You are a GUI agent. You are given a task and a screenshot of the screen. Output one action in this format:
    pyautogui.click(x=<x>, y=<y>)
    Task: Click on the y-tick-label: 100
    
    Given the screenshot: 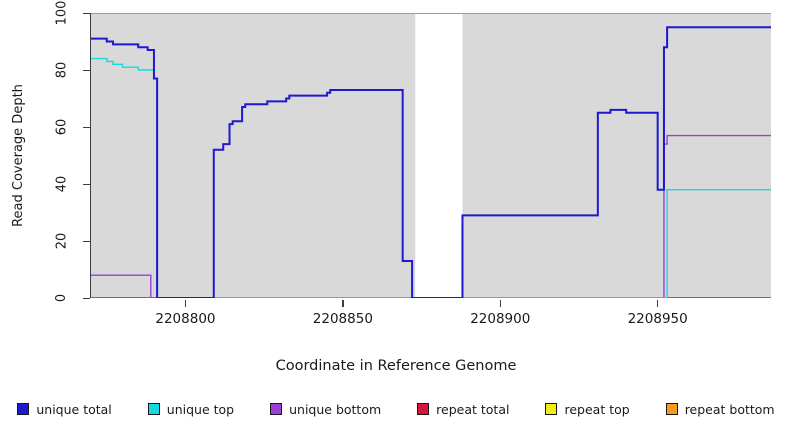 What is the action you would take?
    pyautogui.click(x=61, y=13)
    